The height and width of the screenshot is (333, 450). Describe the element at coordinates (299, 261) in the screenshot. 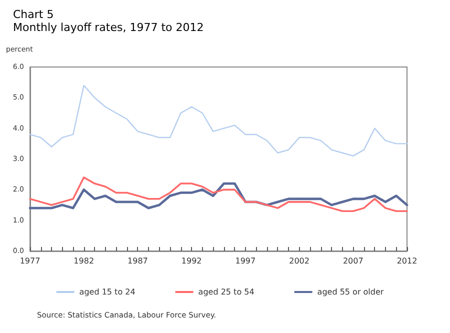

I see `x-tick-label: 2002` at that location.